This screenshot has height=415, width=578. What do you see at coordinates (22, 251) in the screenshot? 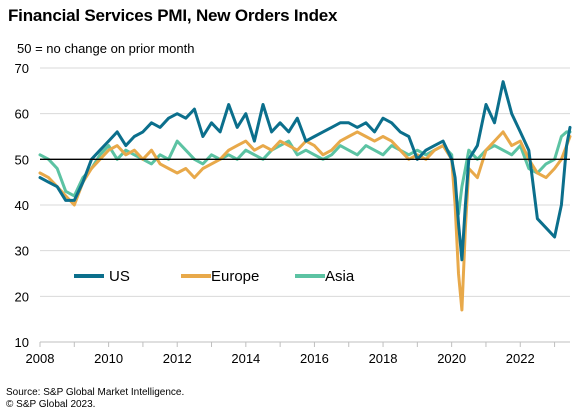
I see `y-tick-label: 30` at bounding box center [22, 251].